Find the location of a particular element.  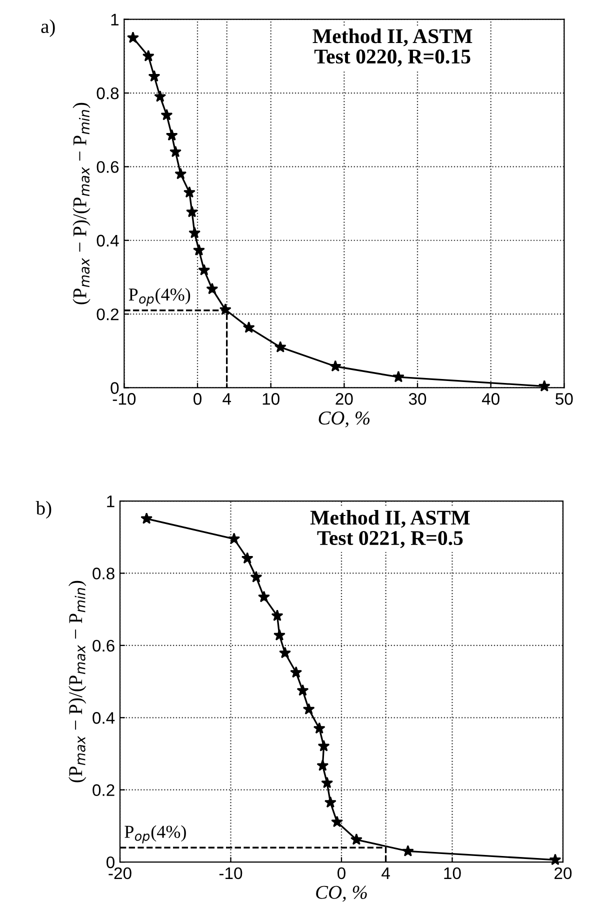

x-tick-label: -20 is located at coordinates (120, 873).